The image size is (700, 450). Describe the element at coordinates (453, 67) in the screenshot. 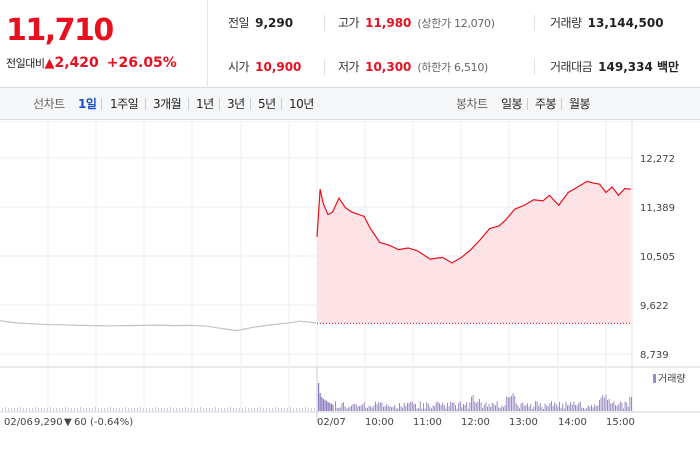

I see `lower-limit: (하한가 6,510)` at that location.